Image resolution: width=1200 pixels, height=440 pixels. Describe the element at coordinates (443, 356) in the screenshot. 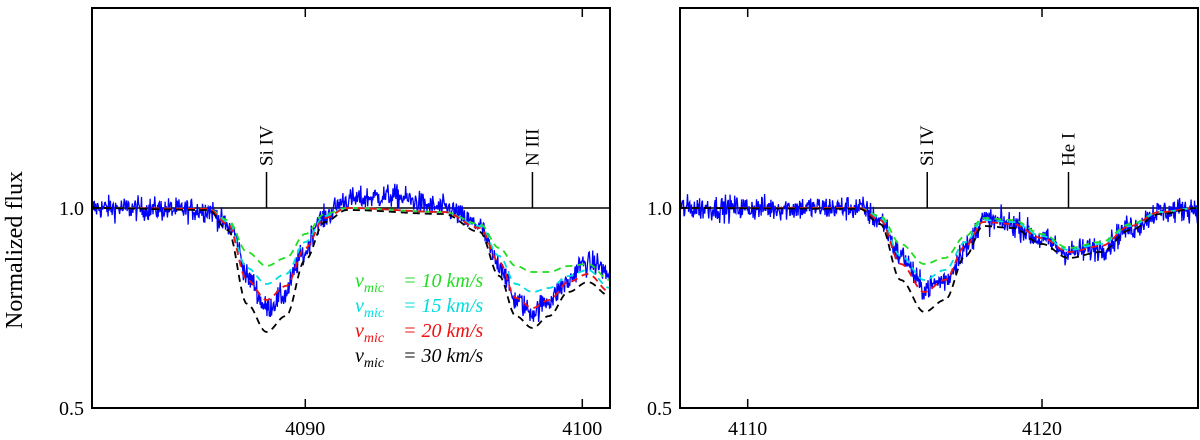

I see `legend-value: = 30 km/s` at that location.